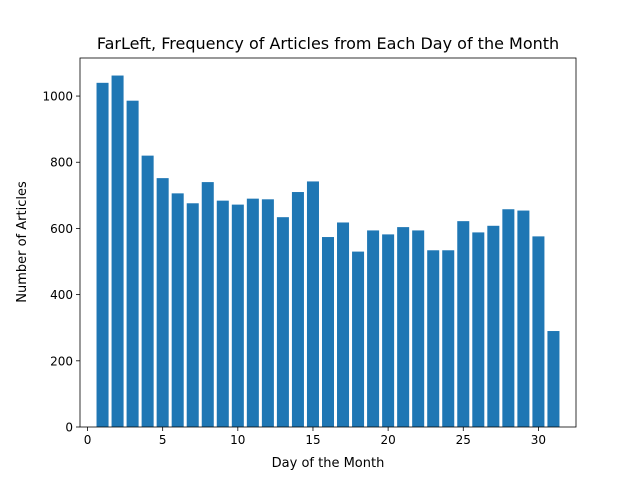  I want to click on y-tick-label: 600, so click(61, 229).